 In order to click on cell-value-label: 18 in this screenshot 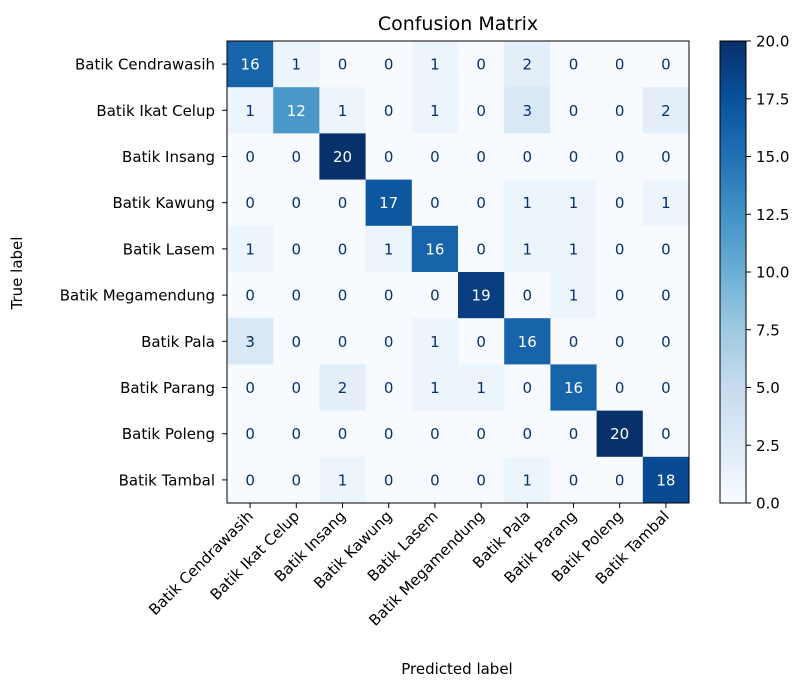, I will do `click(665, 480)`.